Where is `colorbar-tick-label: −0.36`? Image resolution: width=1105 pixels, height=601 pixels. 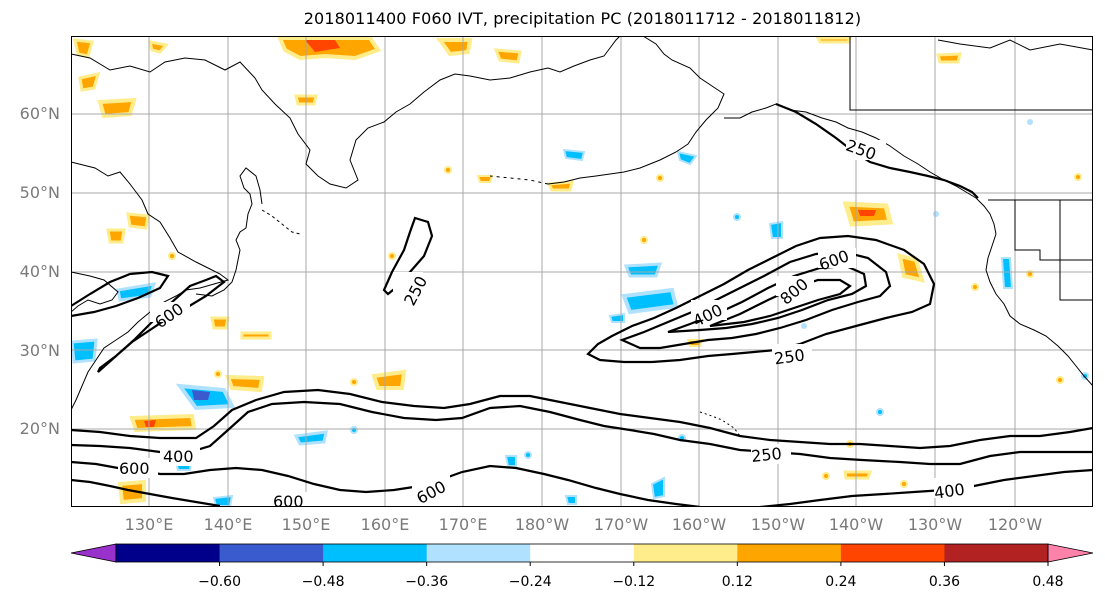 colorbar-tick-label: −0.36 is located at coordinates (426, 582).